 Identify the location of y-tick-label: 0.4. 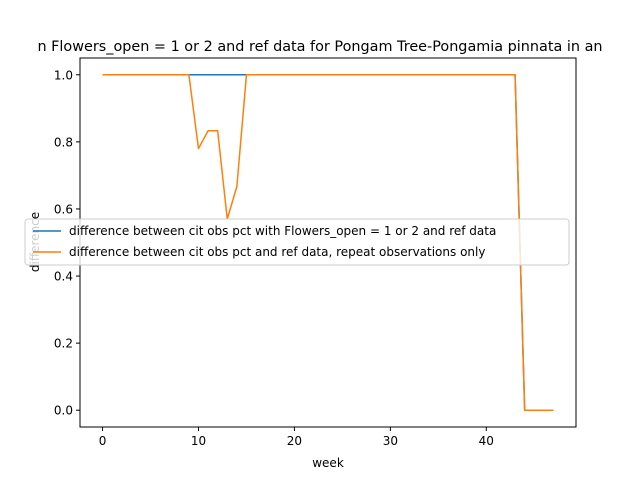
(63, 277).